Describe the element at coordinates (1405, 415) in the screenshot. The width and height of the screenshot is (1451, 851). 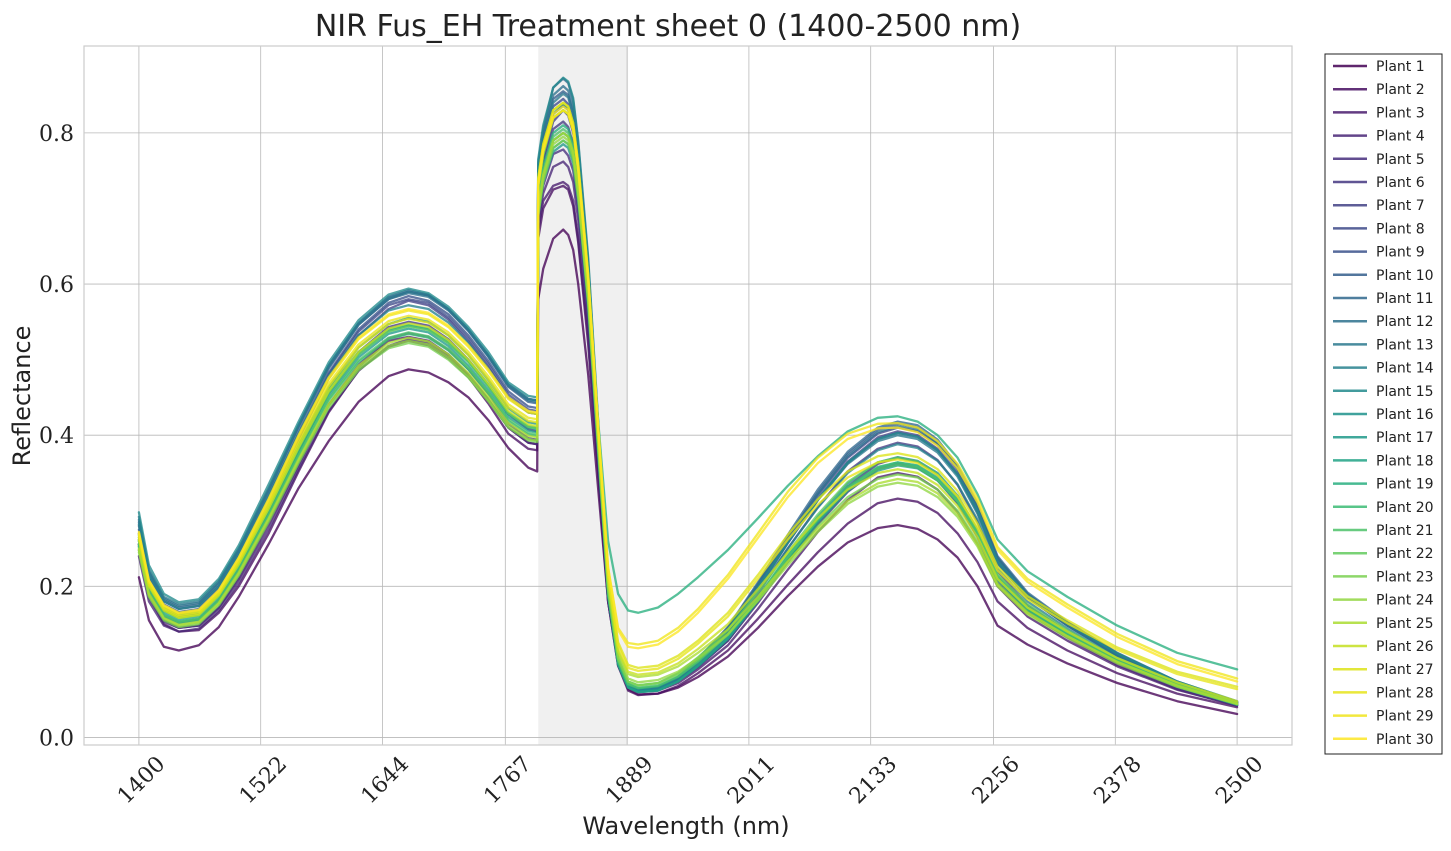
I see `legend-label: Plant 16` at that location.